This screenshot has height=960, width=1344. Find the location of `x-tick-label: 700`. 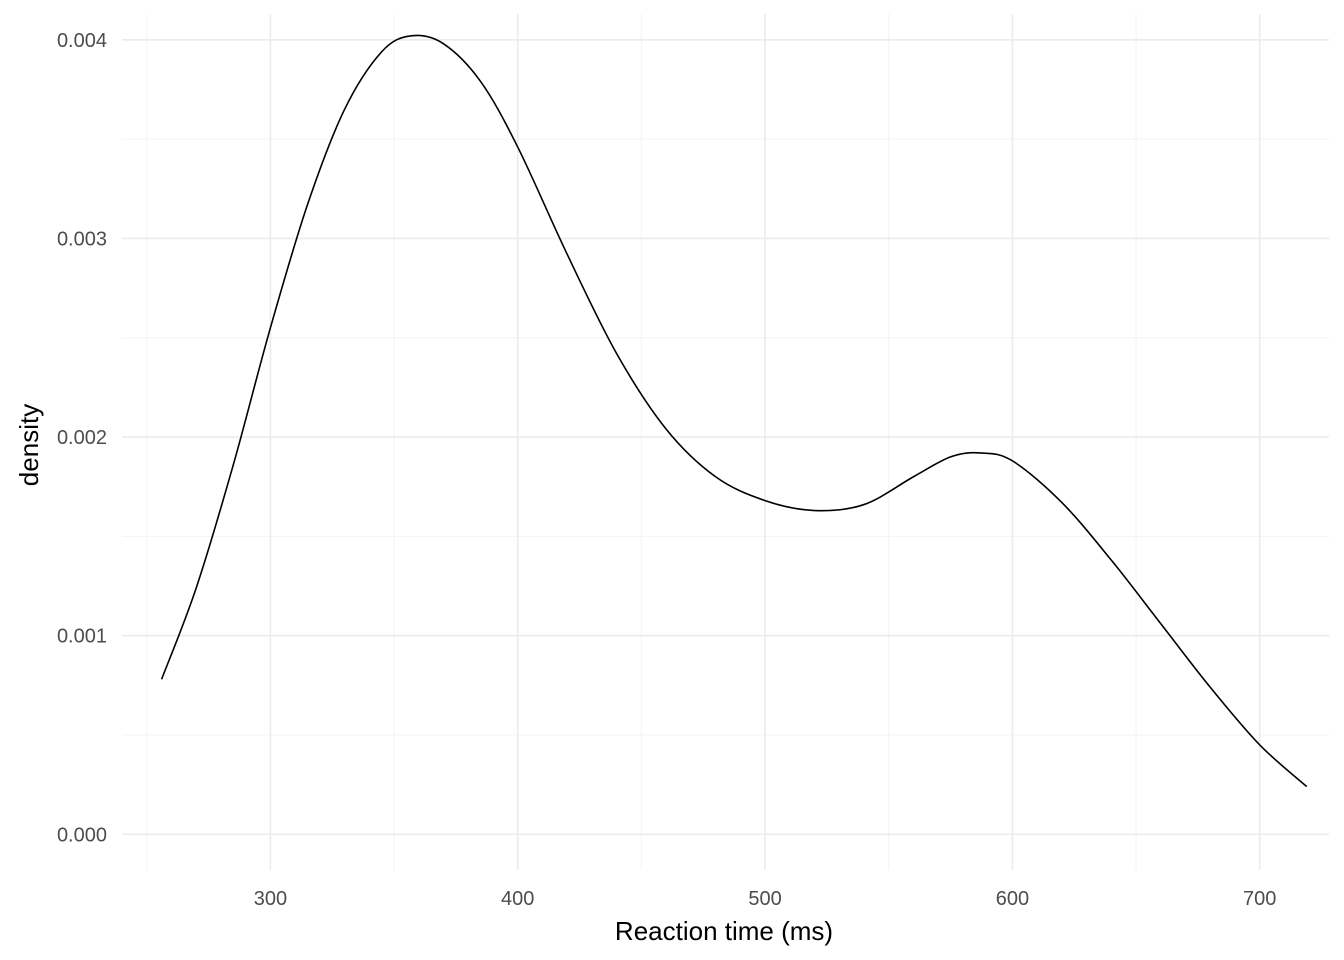

x-tick-label: 700 is located at coordinates (1259, 899).